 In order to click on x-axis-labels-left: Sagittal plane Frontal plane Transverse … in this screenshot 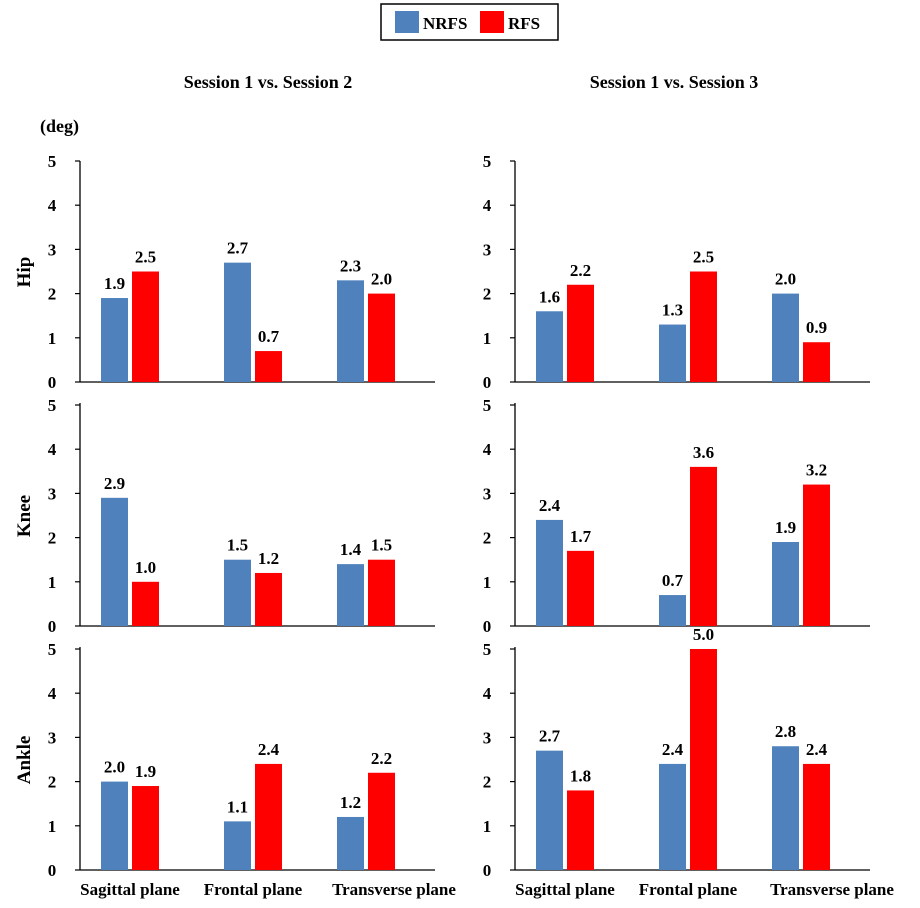, I will do `click(268, 889)`.